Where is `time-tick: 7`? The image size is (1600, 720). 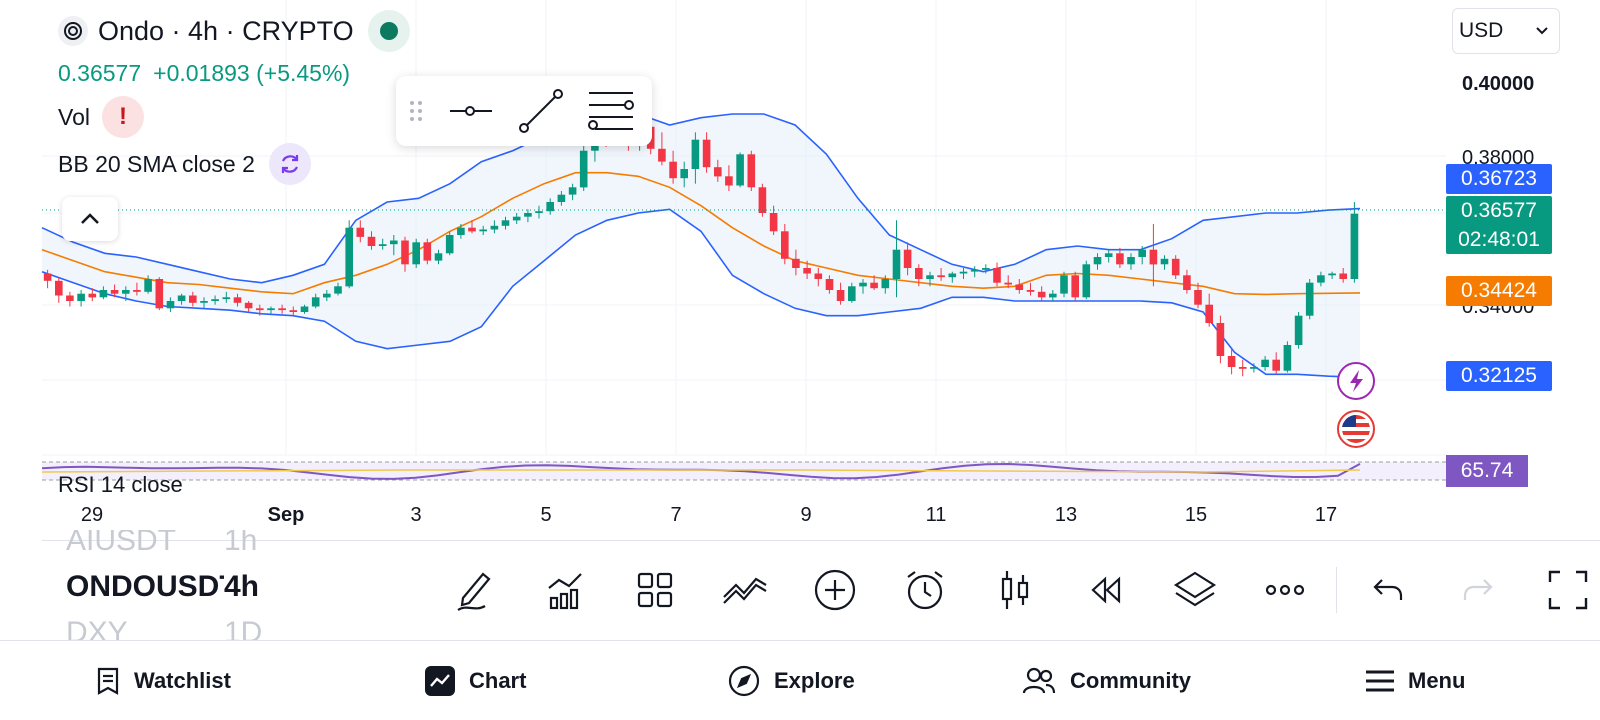 time-tick: 7 is located at coordinates (676, 515).